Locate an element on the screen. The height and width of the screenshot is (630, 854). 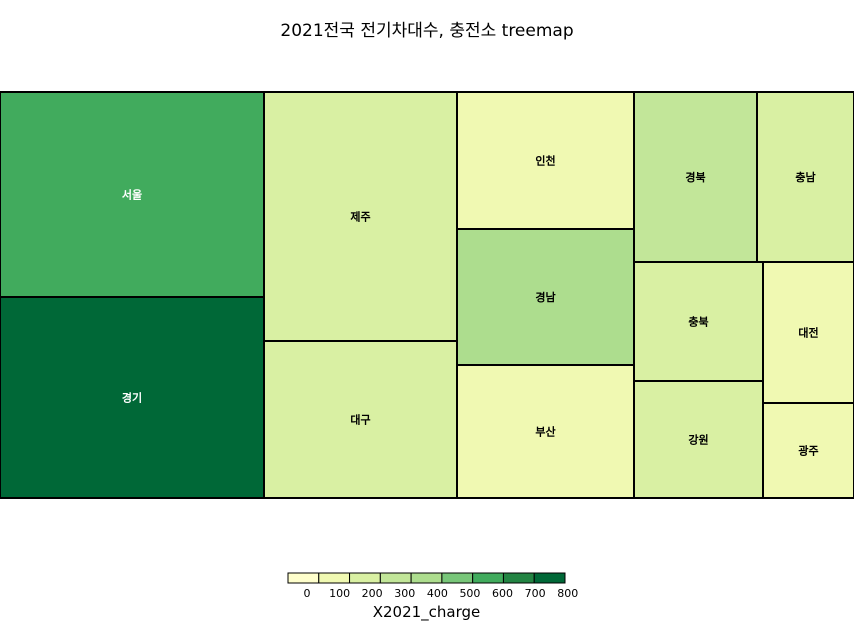
treemap-cell-label: 강원 is located at coordinates (698, 440).